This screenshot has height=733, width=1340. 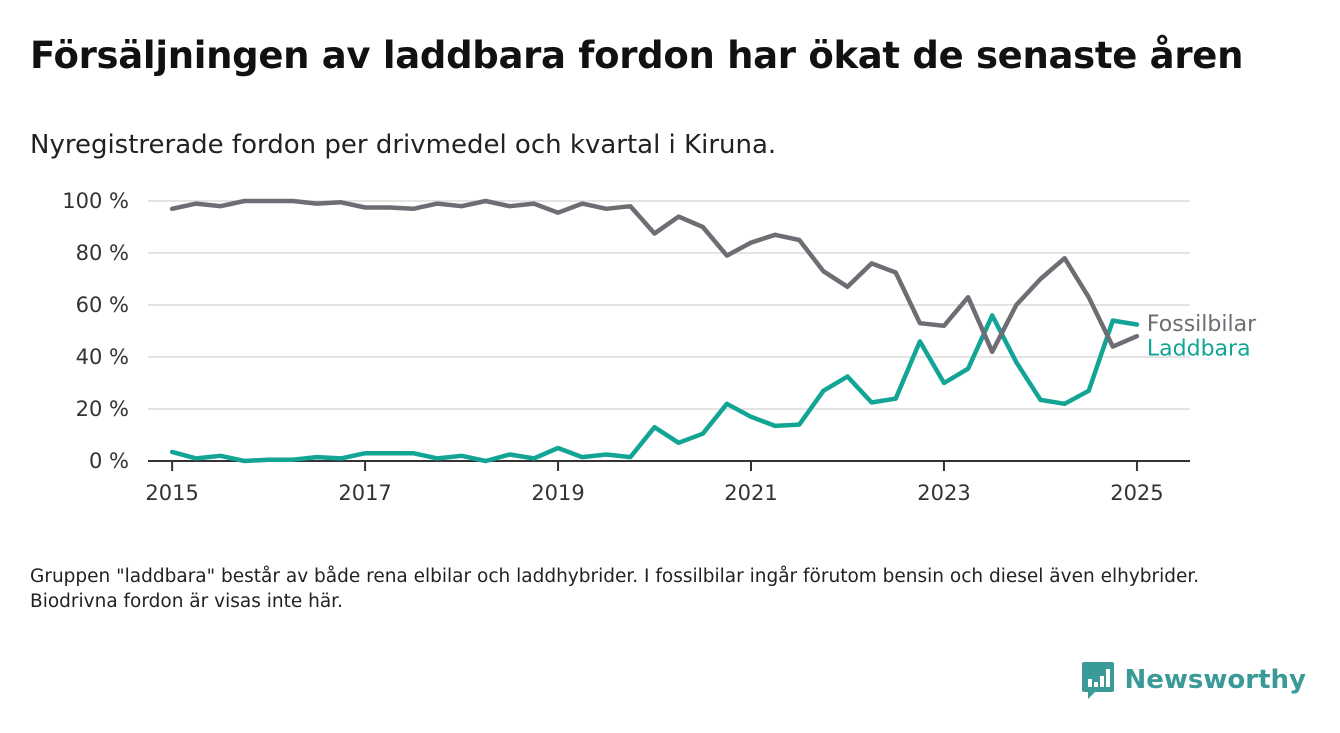 I want to click on series-labels: Laddbara Fossilbilar, so click(x=1202, y=336).